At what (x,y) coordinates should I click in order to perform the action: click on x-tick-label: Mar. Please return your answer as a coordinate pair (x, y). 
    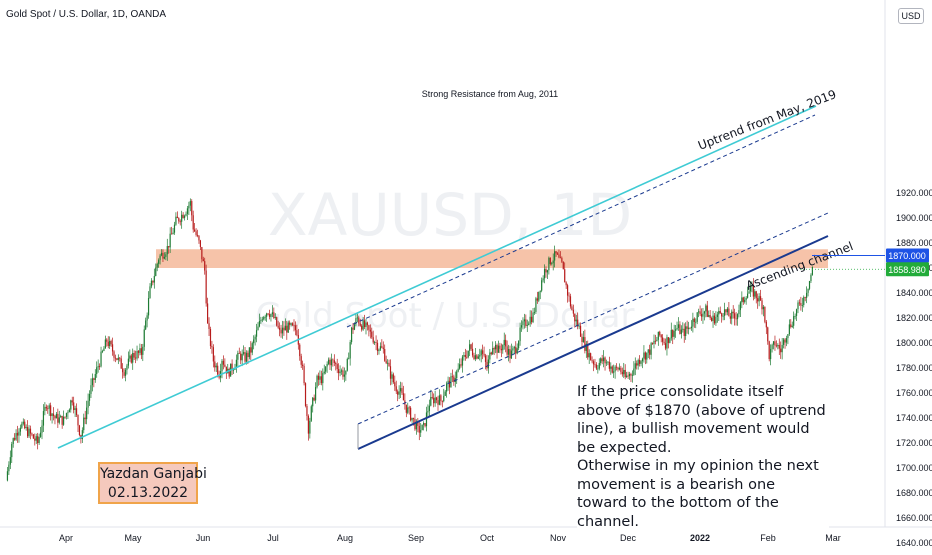
    Looking at the image, I should click on (833, 538).